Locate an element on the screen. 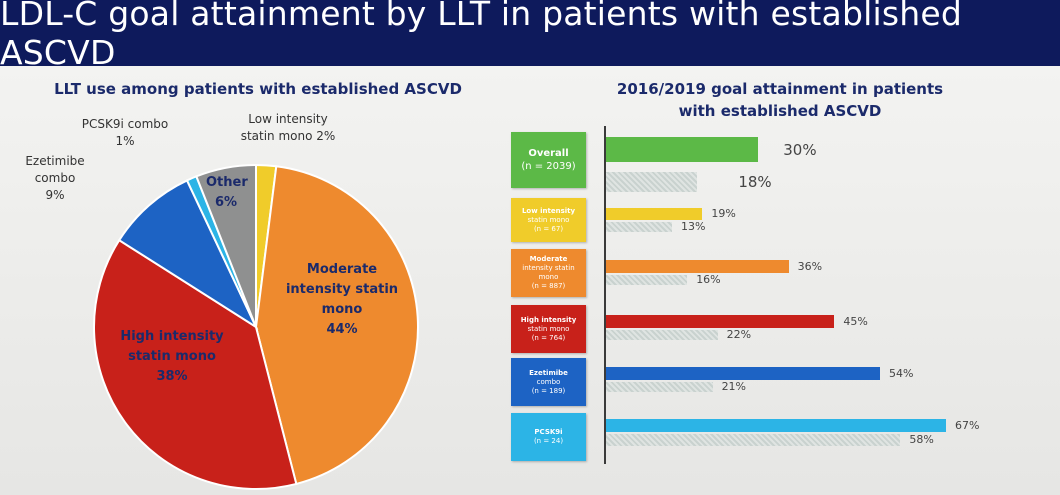 This screenshot has height=495, width=1060. pie-label-line: Other is located at coordinates (227, 182).